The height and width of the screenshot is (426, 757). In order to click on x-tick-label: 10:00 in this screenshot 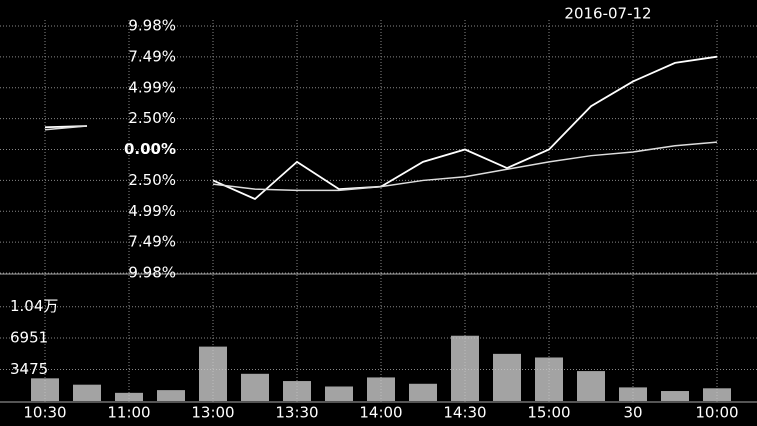, I will do `click(716, 413)`.